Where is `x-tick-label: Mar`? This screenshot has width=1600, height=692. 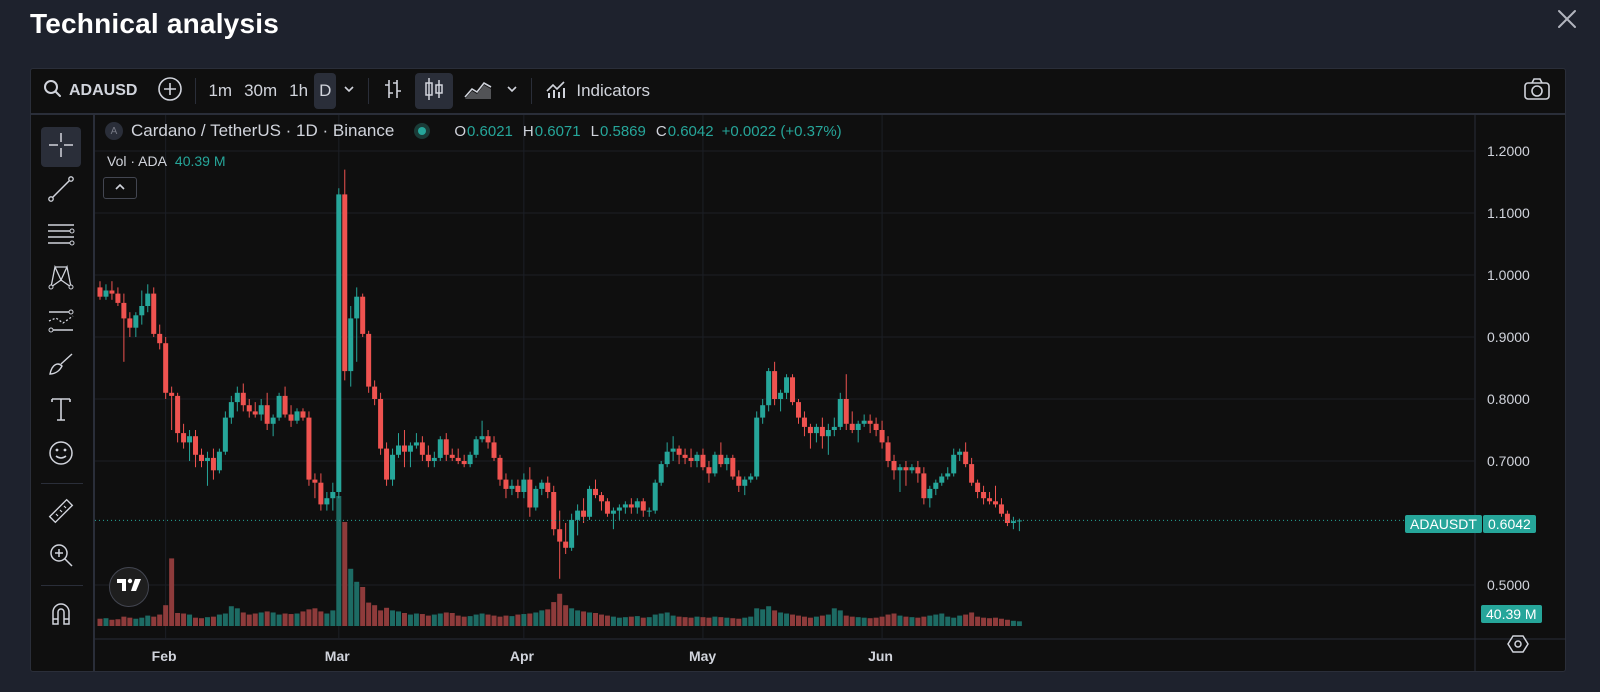
x-tick-label: Mar is located at coordinates (337, 656).